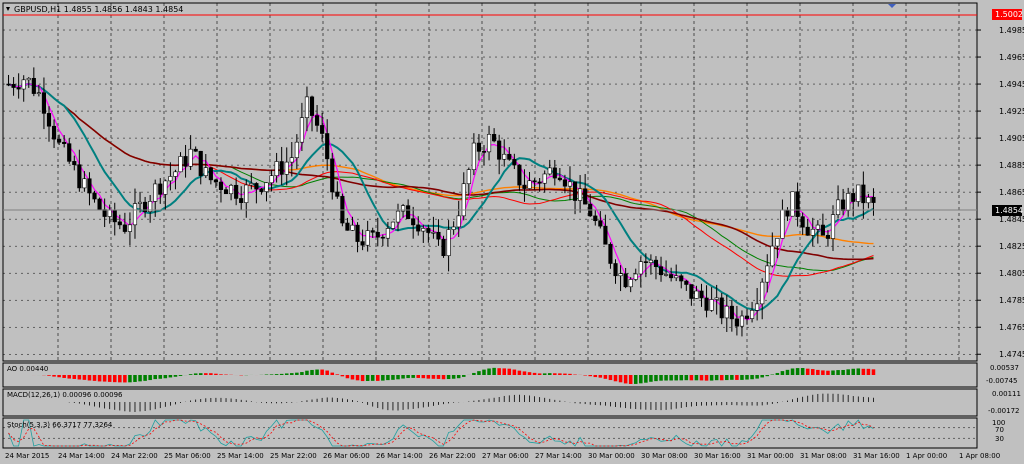  I want to click on macd-histogram, so click(471, 402).